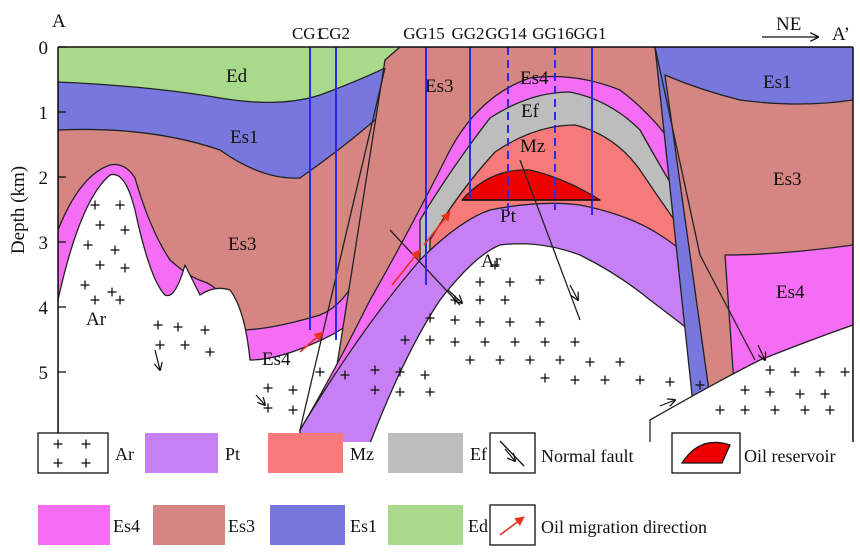  Describe the element at coordinates (363, 526) in the screenshot. I see `legend-label-es1: Es1` at that location.